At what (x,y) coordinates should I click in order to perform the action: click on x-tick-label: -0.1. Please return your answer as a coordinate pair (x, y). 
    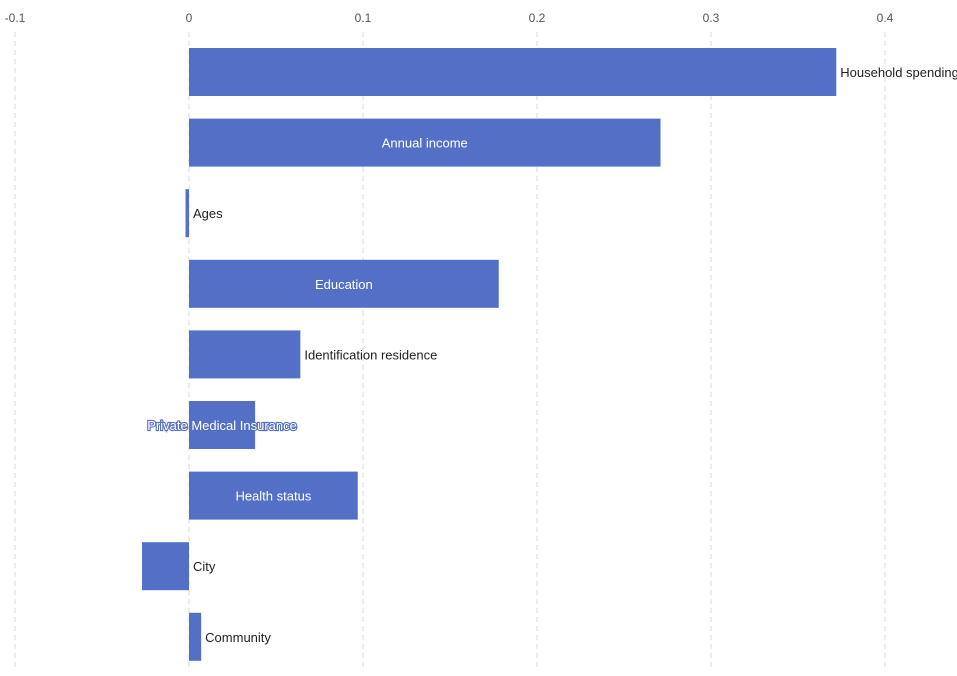
    Looking at the image, I should click on (15, 18).